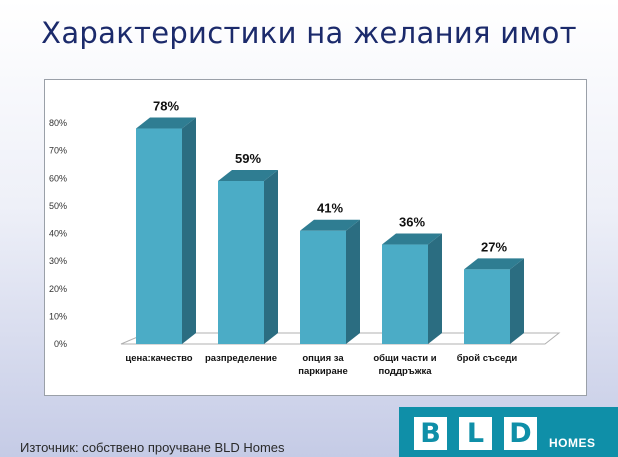 The image size is (618, 457). What do you see at coordinates (58, 289) in the screenshot?
I see `y-tick-label: 20%` at bounding box center [58, 289].